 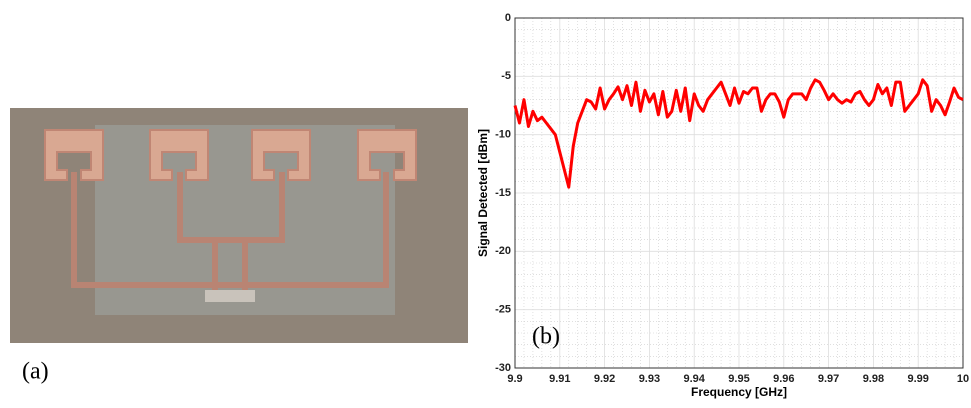 What do you see at coordinates (604, 379) in the screenshot?
I see `x-tick-label: 9.92` at bounding box center [604, 379].